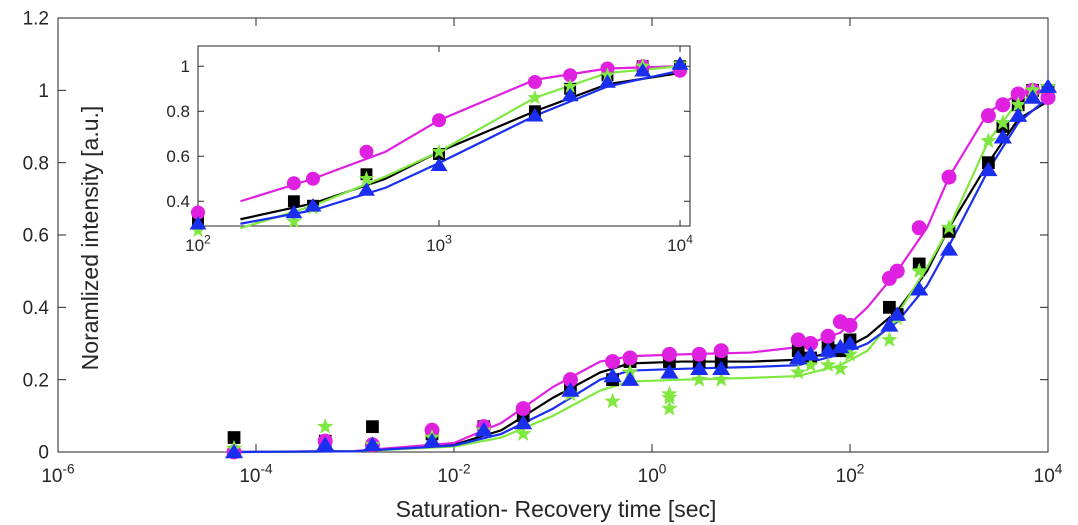  I want to click on y-axis-label: Noramlized intensity [a.u.], so click(90, 238).